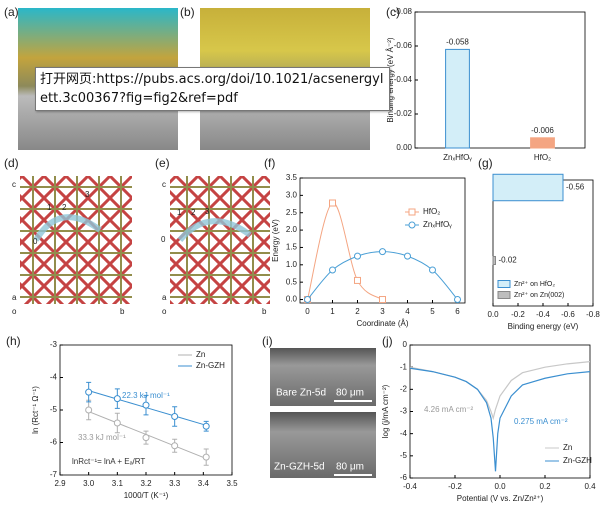 This screenshot has width=607, height=508. What do you see at coordinates (404, 477) in the screenshot?
I see `y-tick-label: -6` at bounding box center [404, 477].